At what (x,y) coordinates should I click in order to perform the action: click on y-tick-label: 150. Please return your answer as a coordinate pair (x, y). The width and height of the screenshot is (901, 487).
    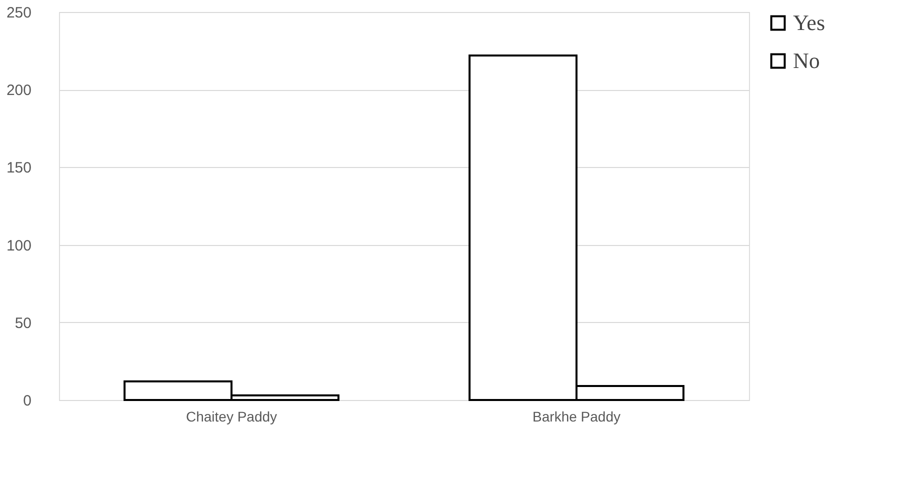
    Looking at the image, I should click on (19, 168).